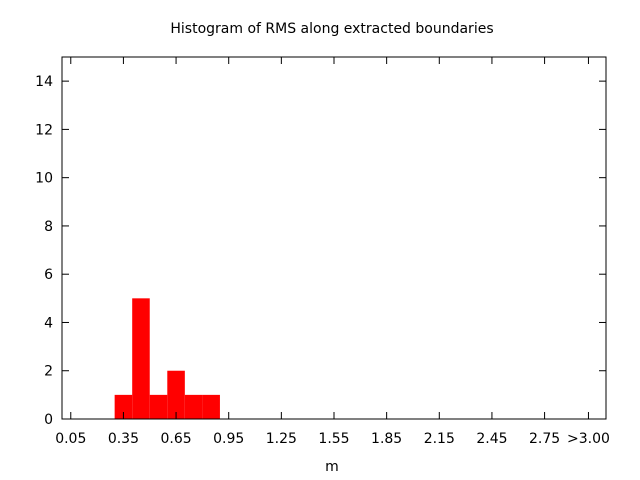 The image size is (640, 480). I want to click on x-tick-label: 0.65, so click(175, 439).